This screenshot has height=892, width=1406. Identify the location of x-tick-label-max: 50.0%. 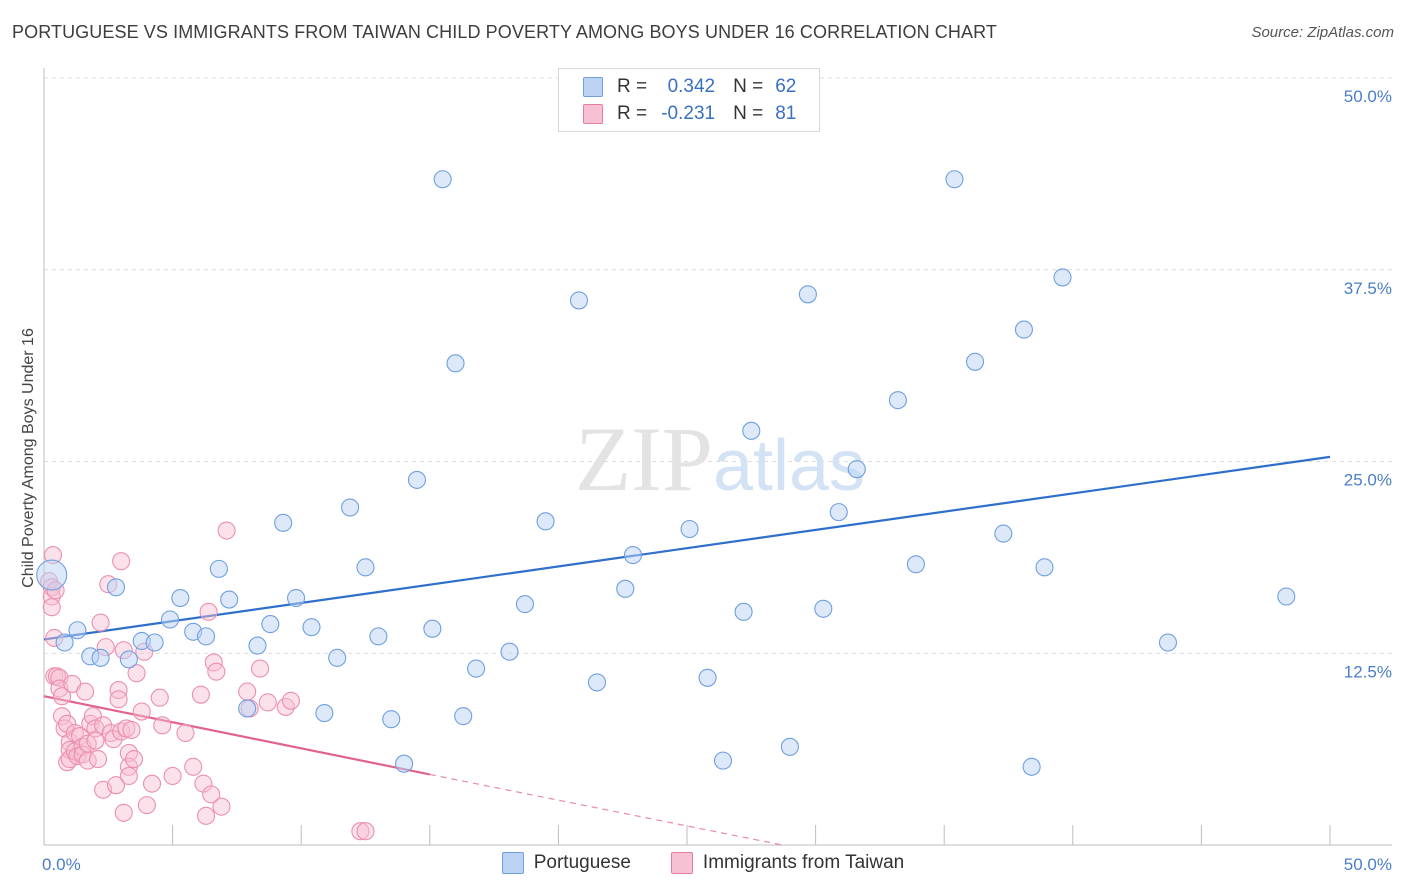
(1368, 864).